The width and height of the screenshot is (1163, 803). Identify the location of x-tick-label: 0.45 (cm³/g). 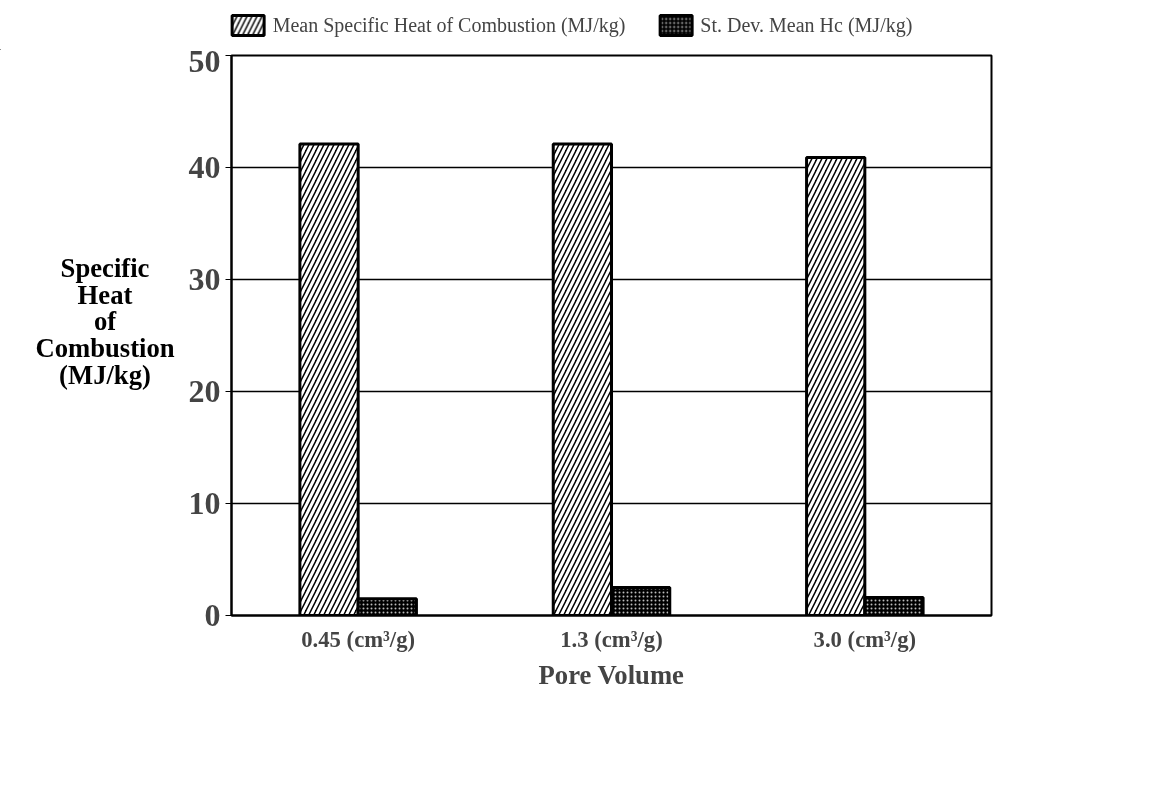
(358, 639).